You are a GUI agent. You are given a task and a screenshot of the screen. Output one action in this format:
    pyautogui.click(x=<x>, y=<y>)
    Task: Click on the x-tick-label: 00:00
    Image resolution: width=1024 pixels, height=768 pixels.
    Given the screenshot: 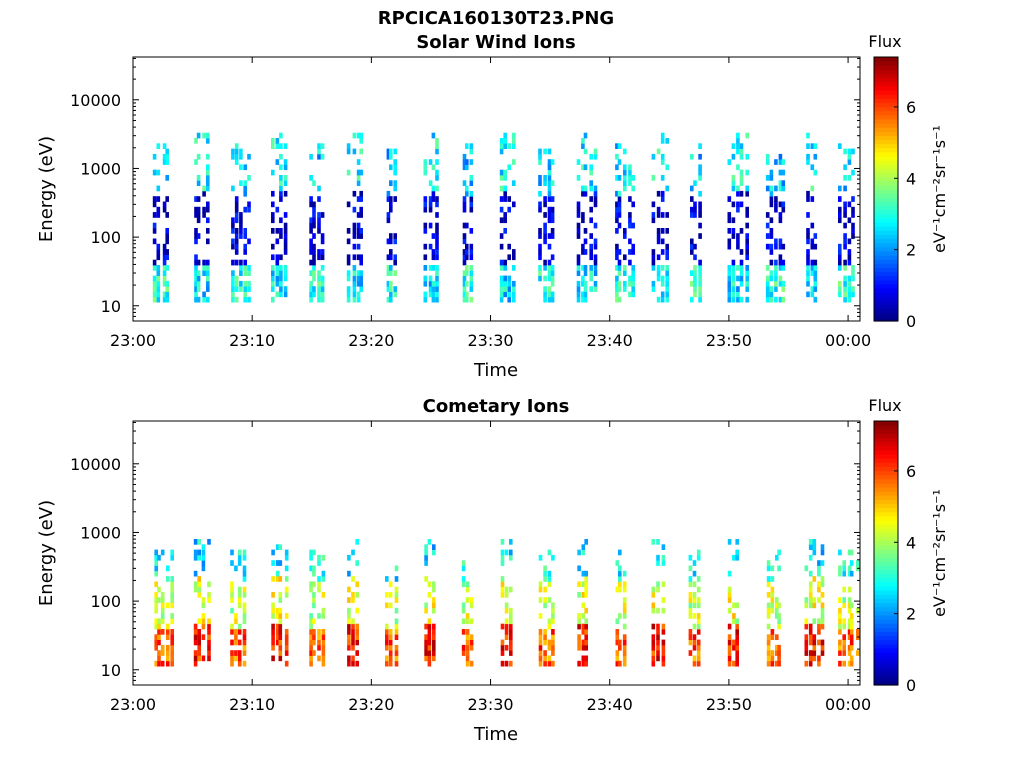 What is the action you would take?
    pyautogui.click(x=848, y=340)
    